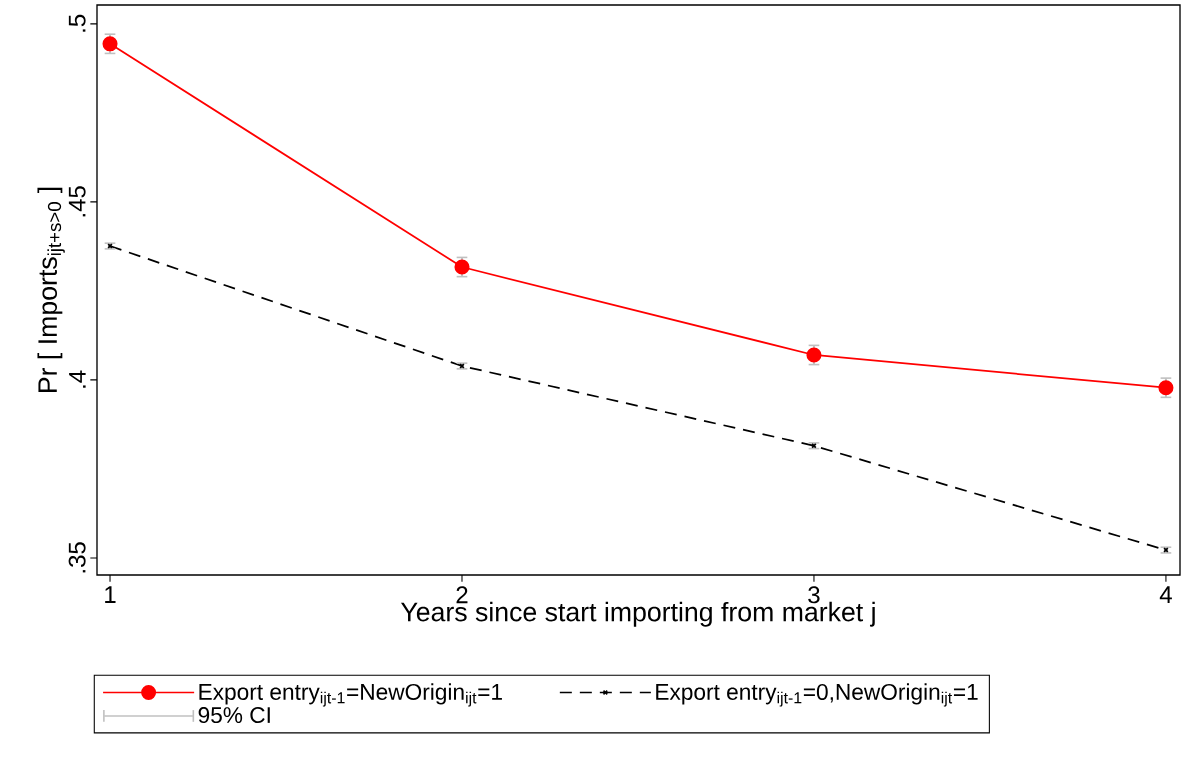 Image resolution: width=1182 pixels, height=761 pixels. Describe the element at coordinates (817, 695) in the screenshot. I see `legend-label: Export entry$_{ijt-1}$=0,NewOrigin$_{ijt}$=1` at that location.